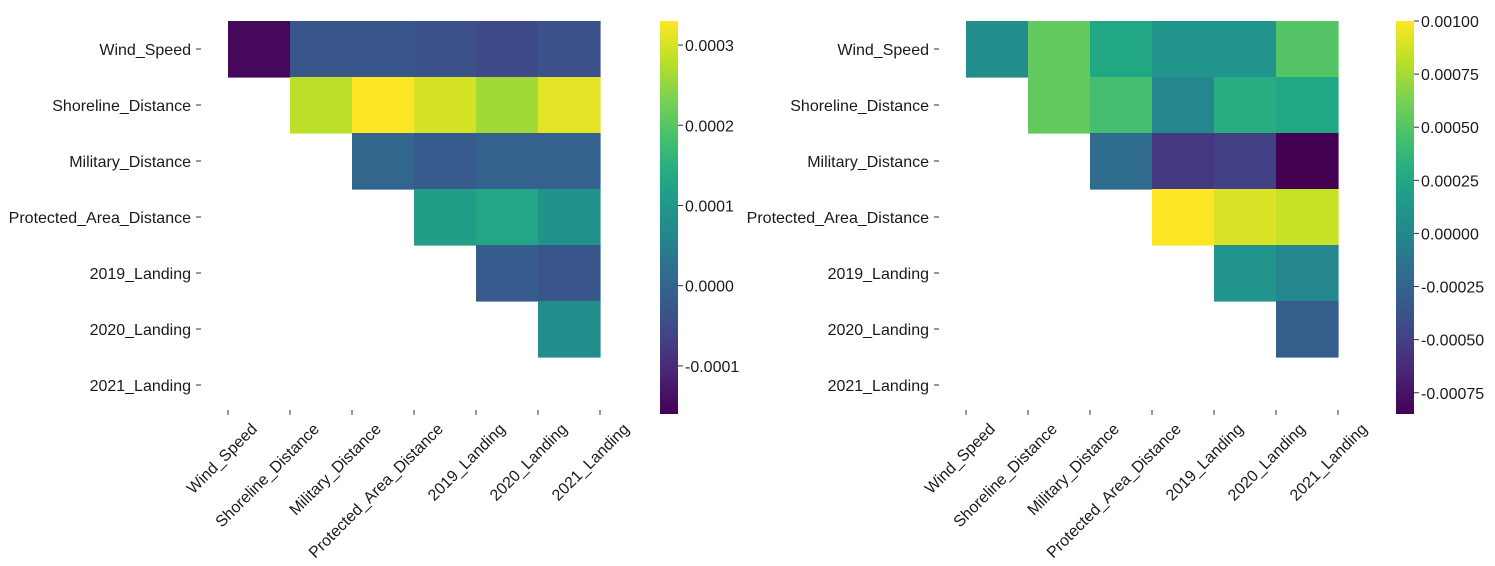 This screenshot has width=1495, height=566. Describe the element at coordinates (712, 367) in the screenshot. I see `colorbar-tick-label: -0.0001` at that location.